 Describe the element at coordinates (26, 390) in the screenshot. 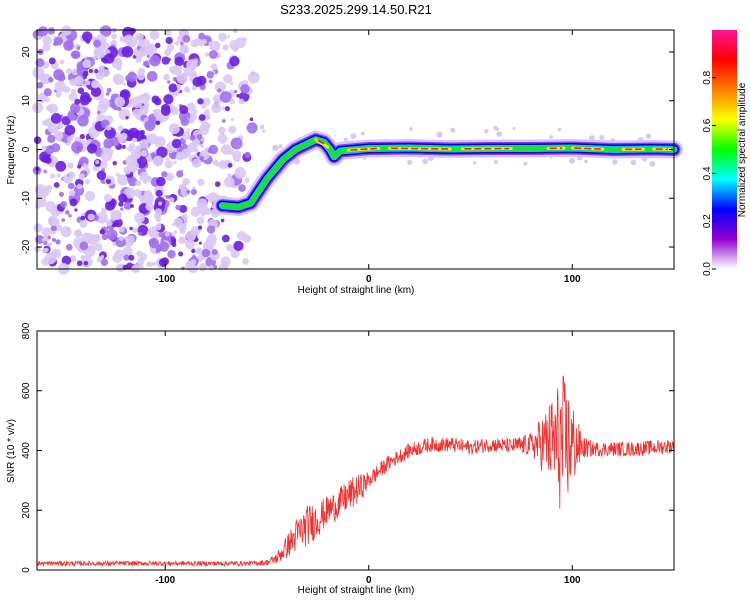

I see `y-tick-label: 600` at that location.